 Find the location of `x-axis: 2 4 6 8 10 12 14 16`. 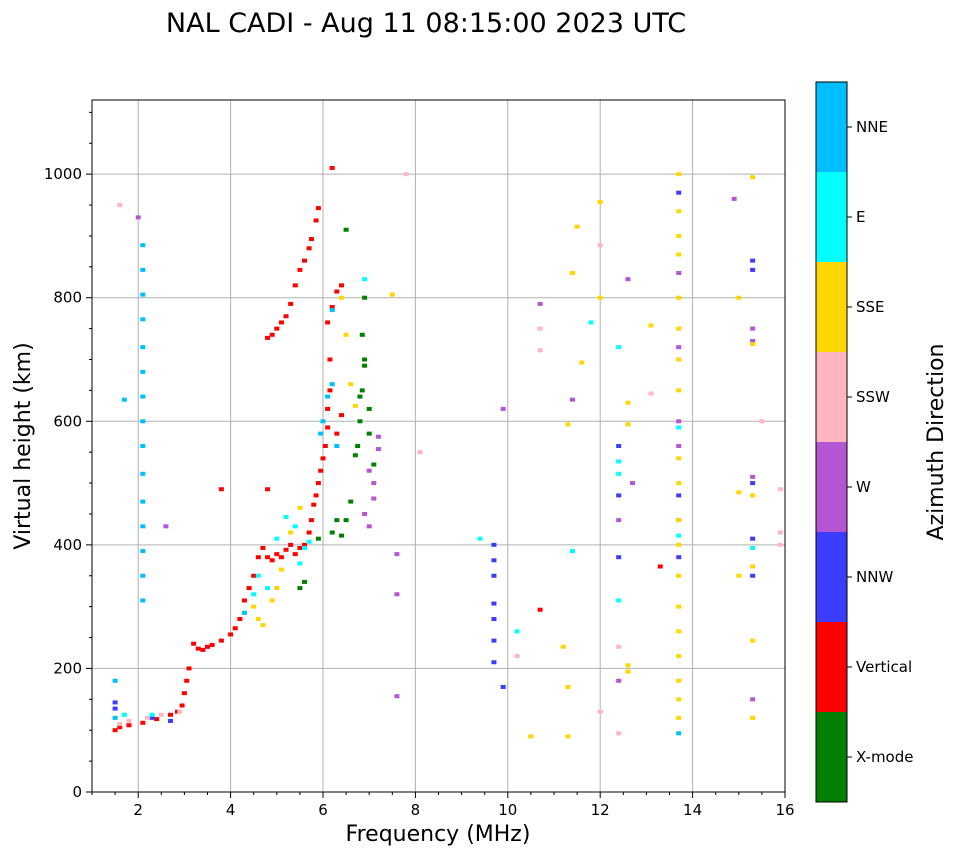

x-axis: 2 4 6 8 10 12 14 16 is located at coordinates (443, 805).